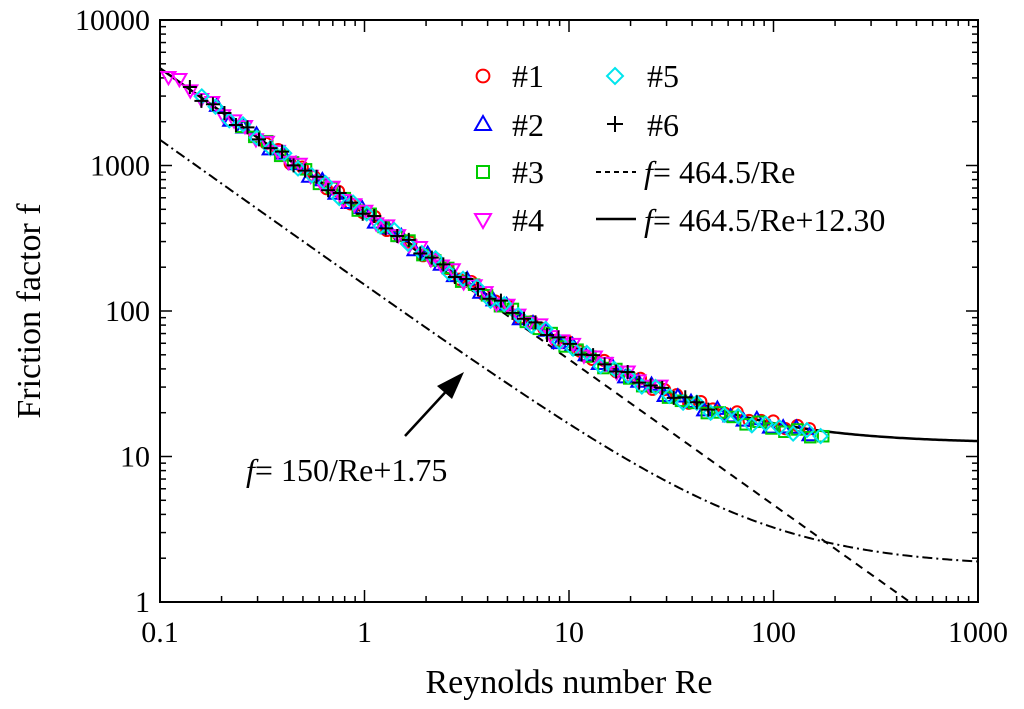 The height and width of the screenshot is (709, 1024). Describe the element at coordinates (528, 125) in the screenshot. I see `legend-label-2: #2` at that location.